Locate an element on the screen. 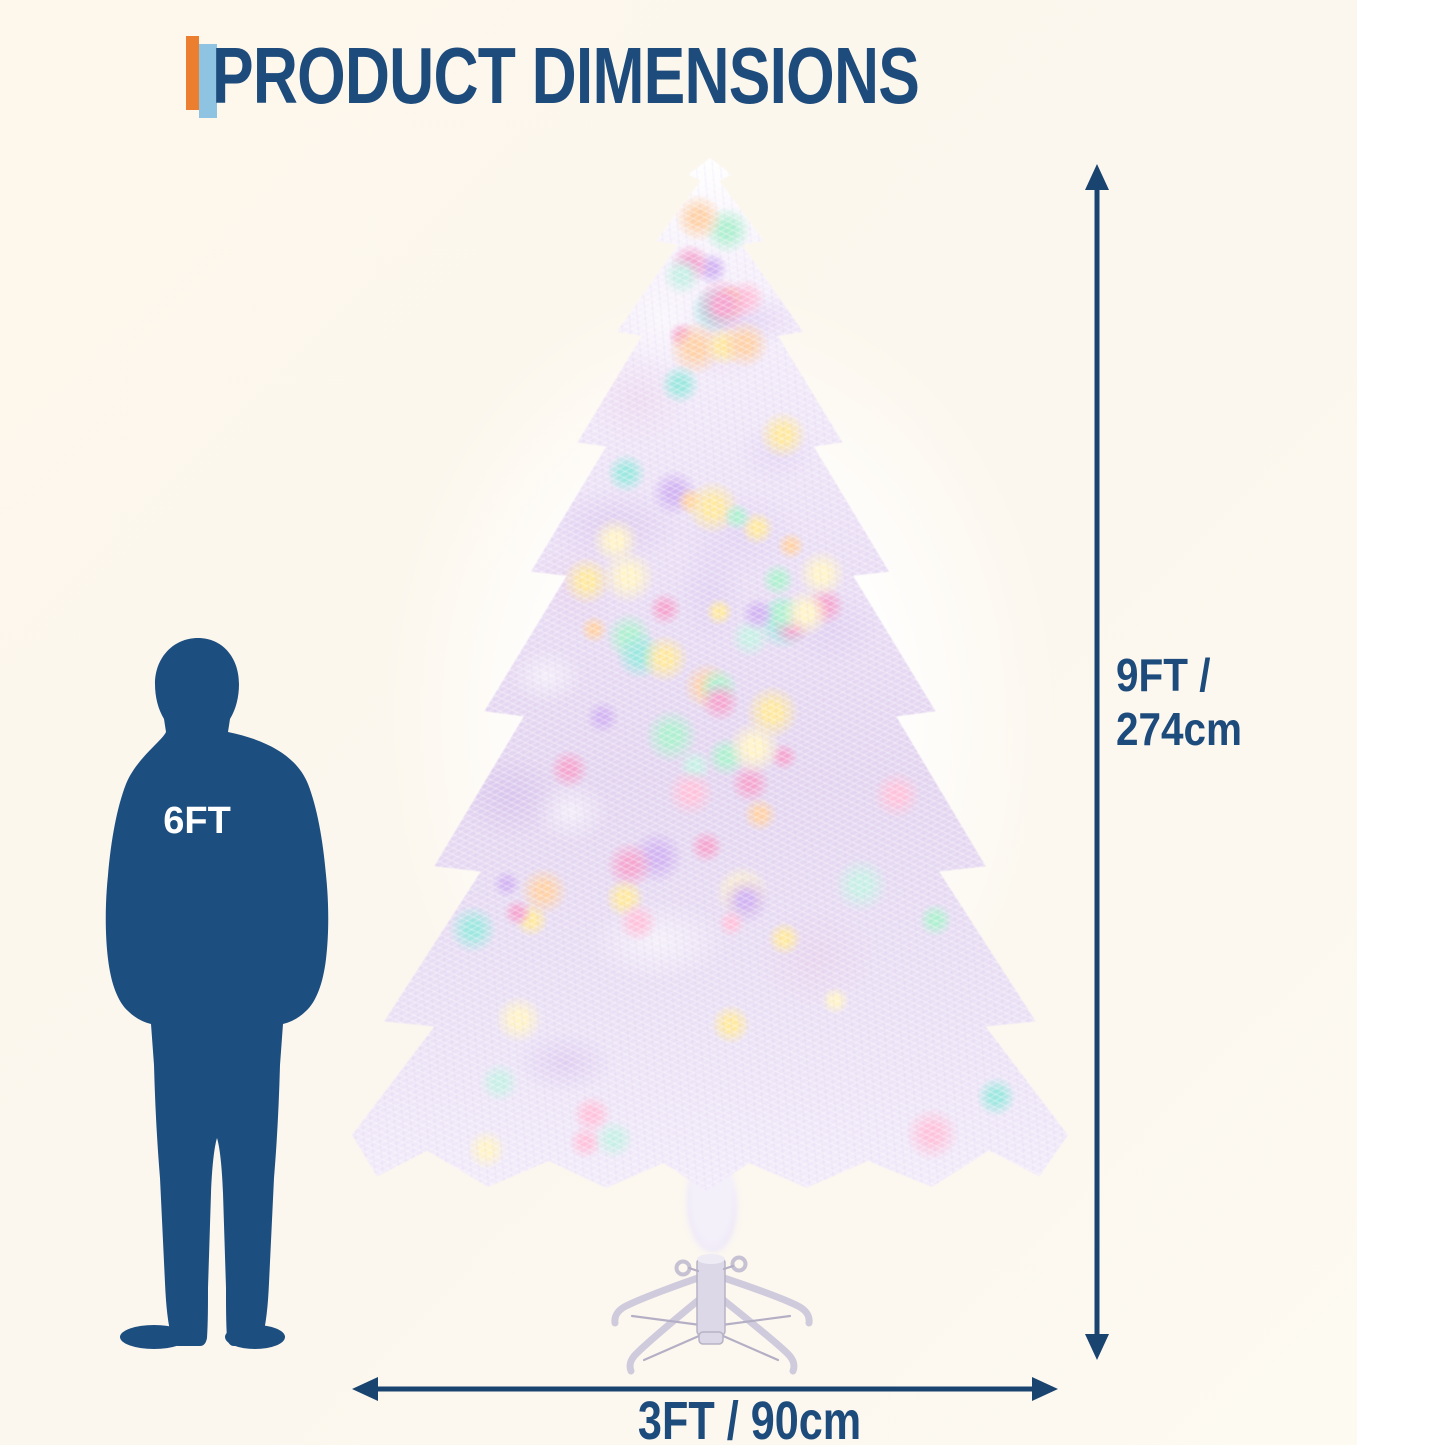  title-accent-blue-bar is located at coordinates (208, 81).